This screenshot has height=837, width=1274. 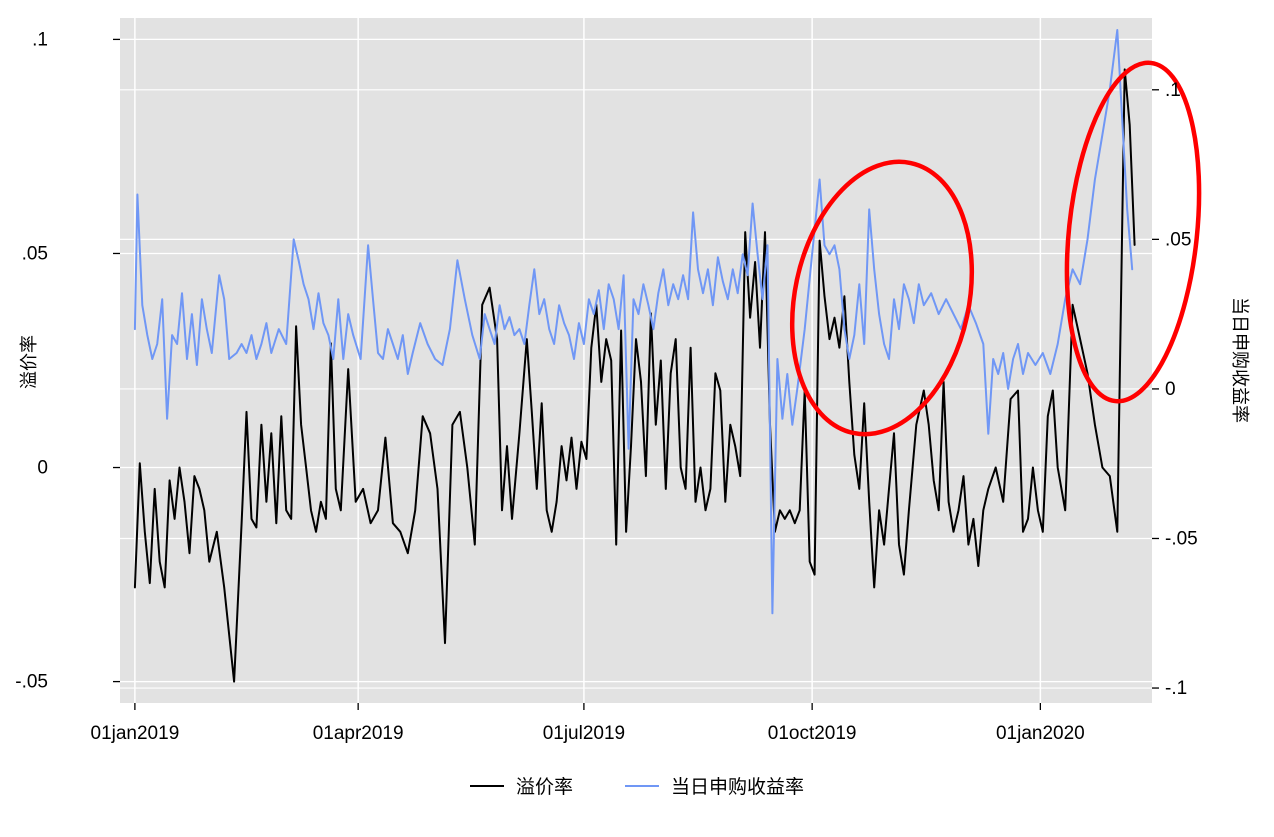 What do you see at coordinates (584, 733) in the screenshot?
I see `x-tick-label: 01jul2019` at bounding box center [584, 733].